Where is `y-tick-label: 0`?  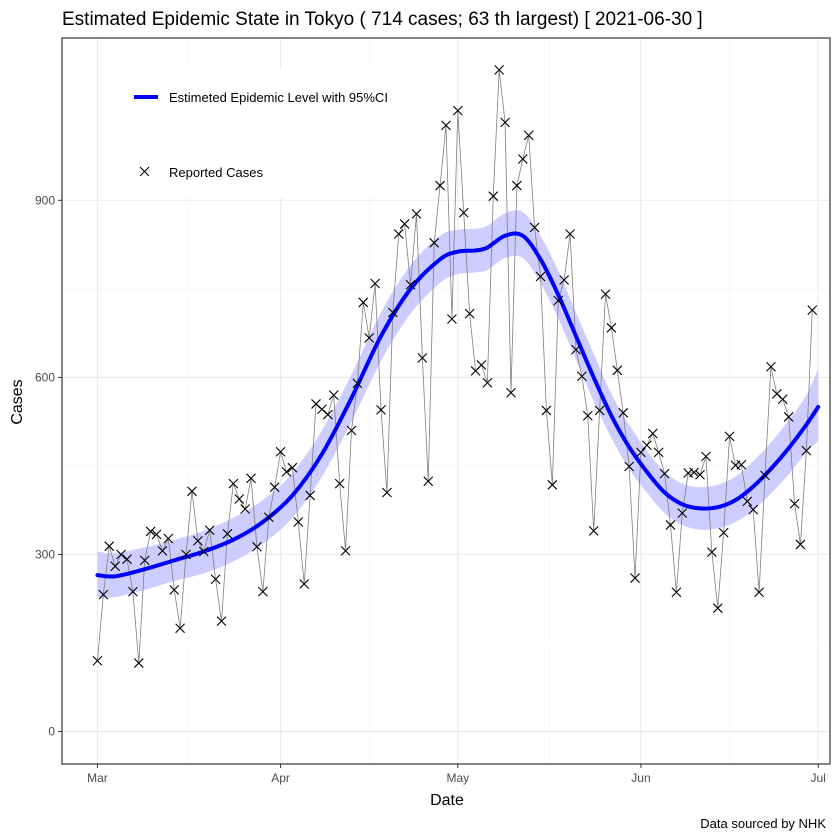
y-tick-label: 0 is located at coordinates (51, 732).